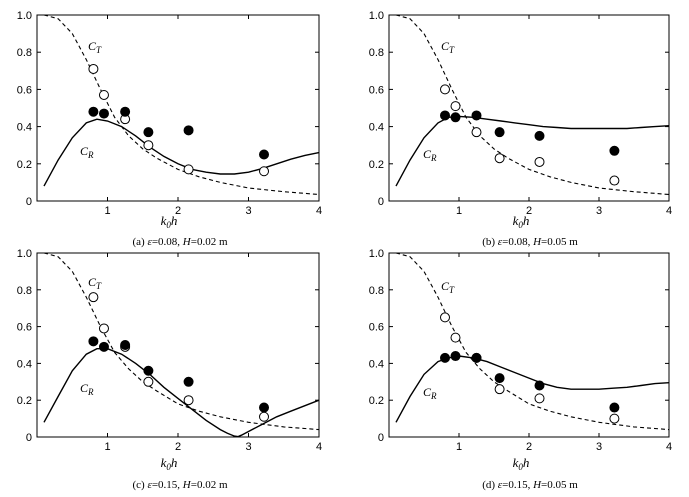  I want to click on panel-a-ct-theory-line, so click(181, 105).